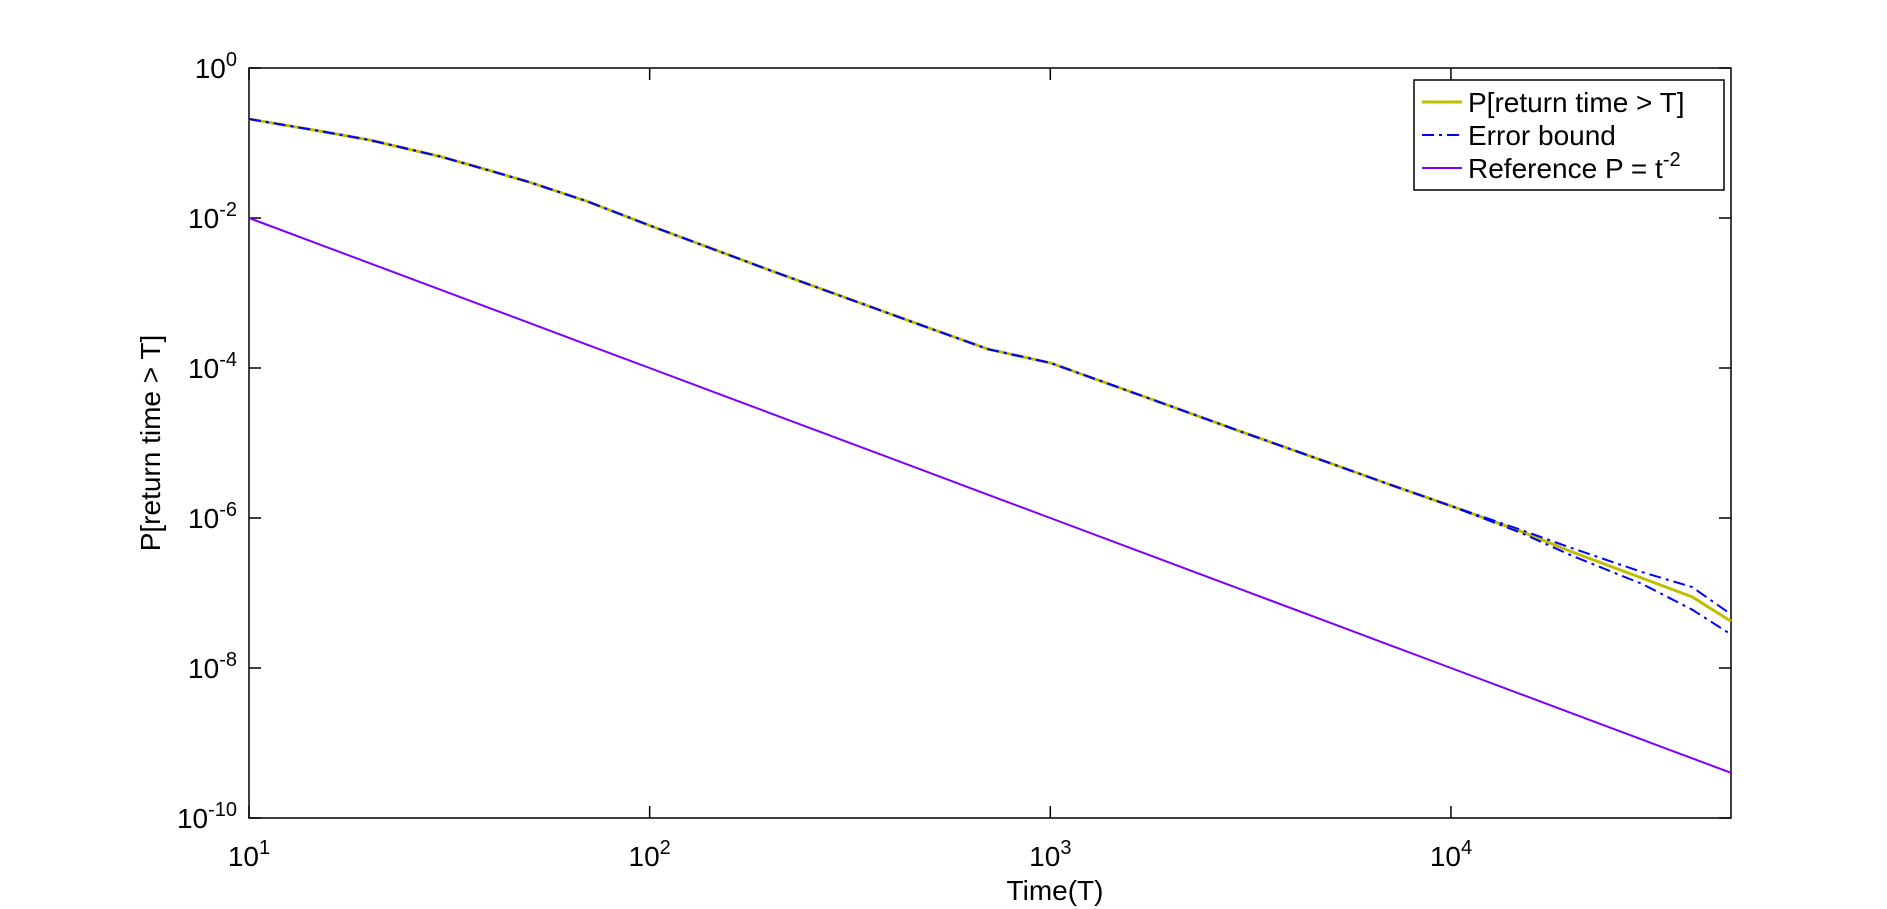 The height and width of the screenshot is (909, 1887). I want to click on x-tick-label: 10³, so click(1050, 854).